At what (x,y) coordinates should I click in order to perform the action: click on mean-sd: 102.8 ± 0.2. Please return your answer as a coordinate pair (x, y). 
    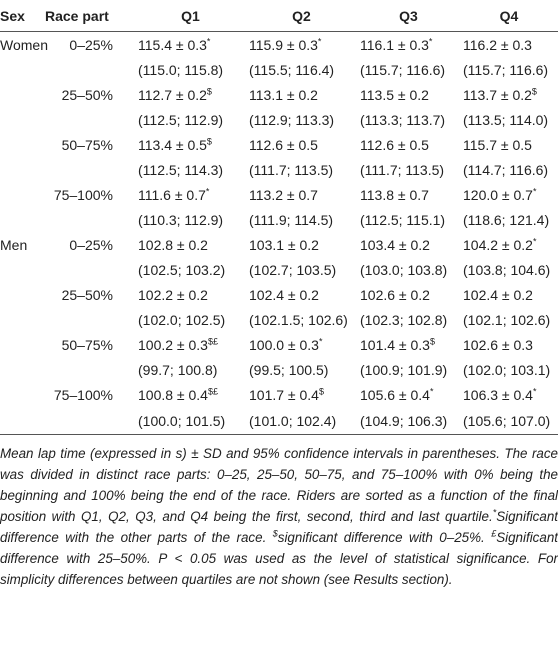
    Looking at the image, I should click on (173, 244).